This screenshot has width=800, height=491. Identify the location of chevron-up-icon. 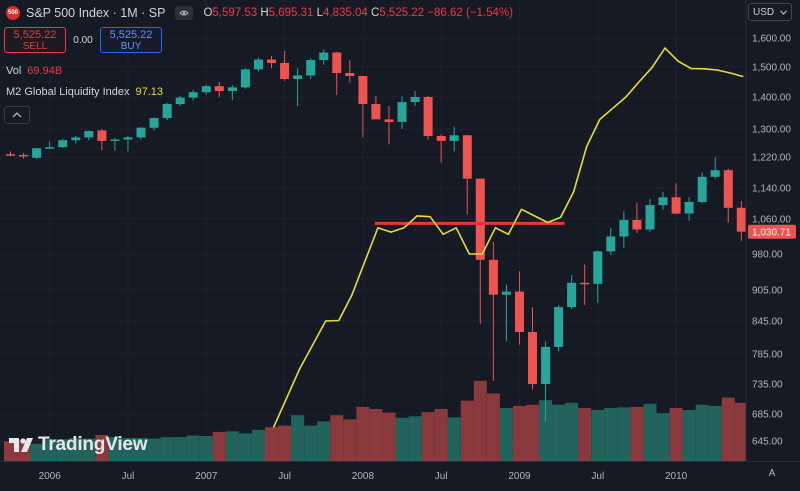
(17, 115).